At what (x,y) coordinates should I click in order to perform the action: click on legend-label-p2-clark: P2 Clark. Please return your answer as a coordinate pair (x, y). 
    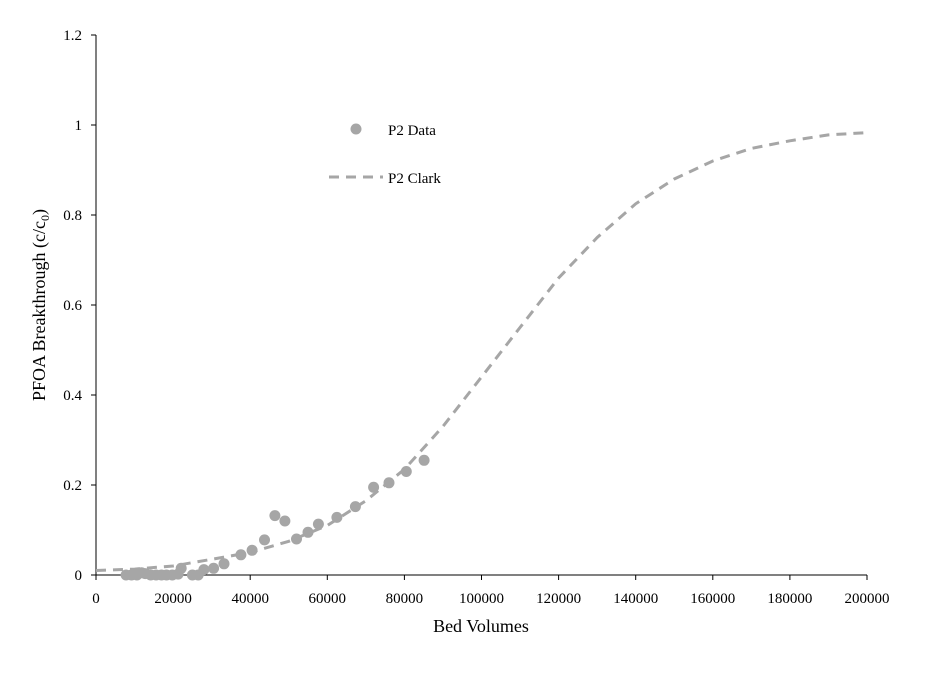
    Looking at the image, I should click on (414, 179).